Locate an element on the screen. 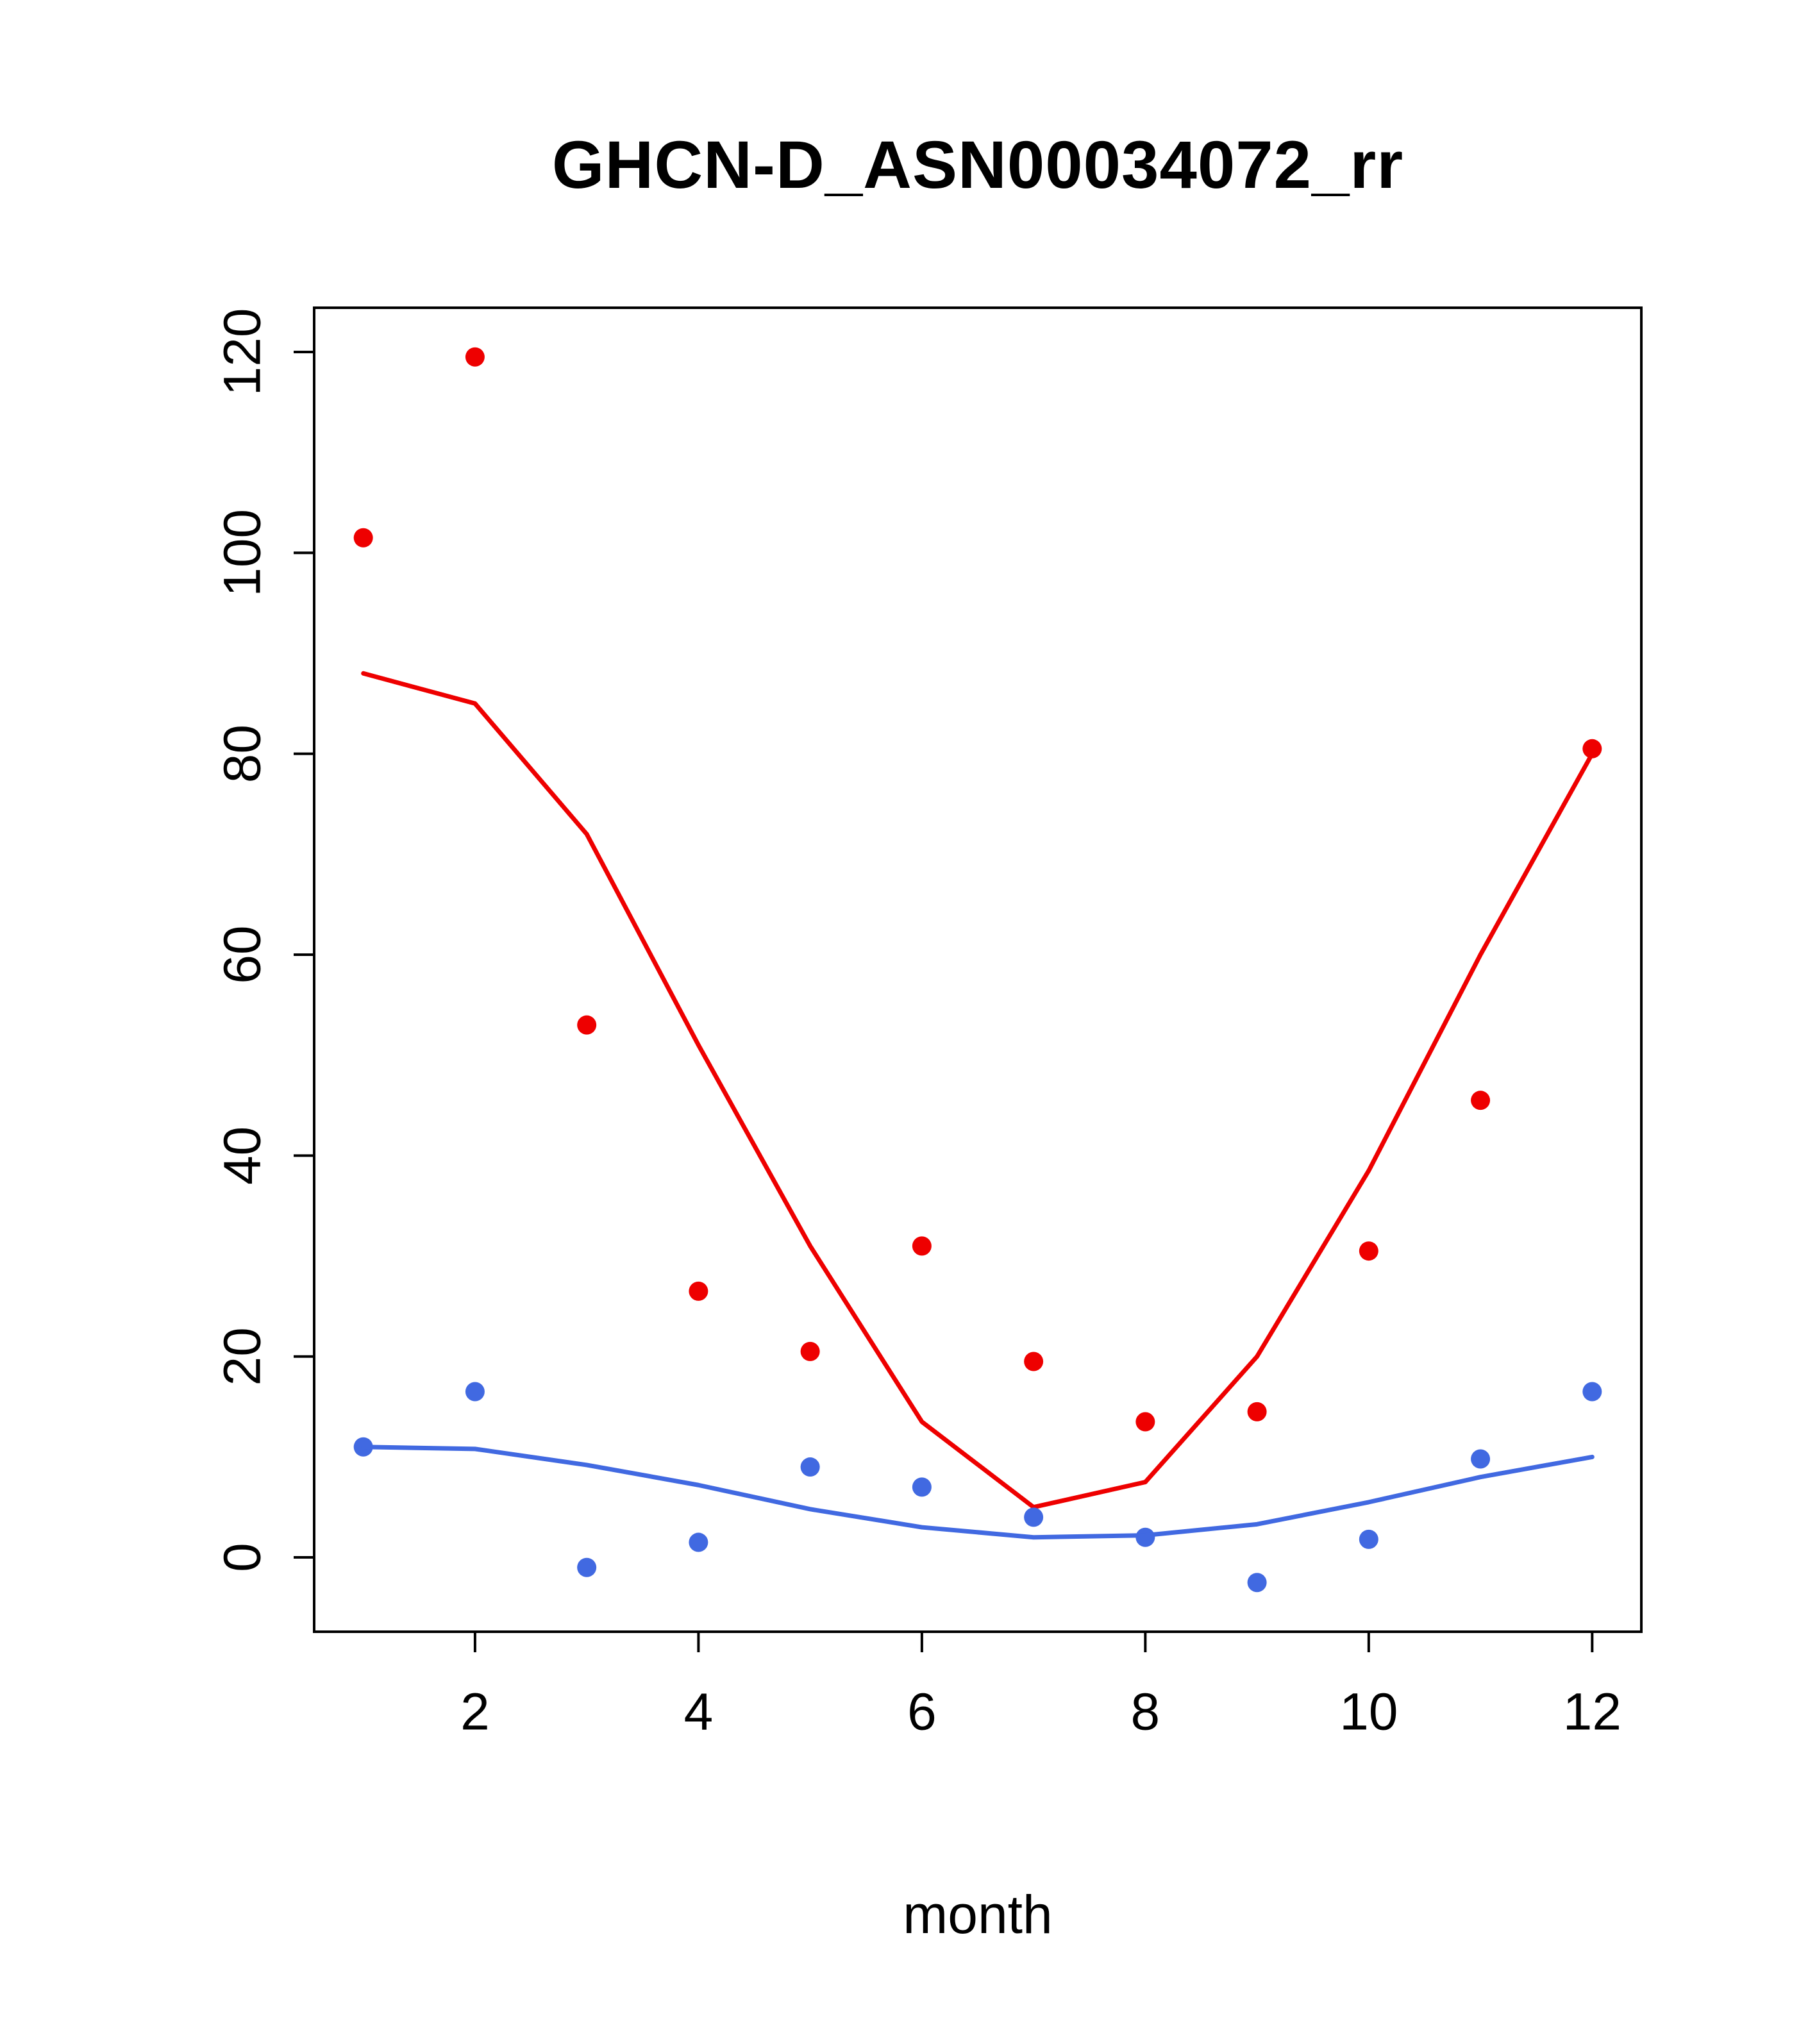 The height and width of the screenshot is (2044, 1817). y-tick-label: 100 is located at coordinates (243, 553).